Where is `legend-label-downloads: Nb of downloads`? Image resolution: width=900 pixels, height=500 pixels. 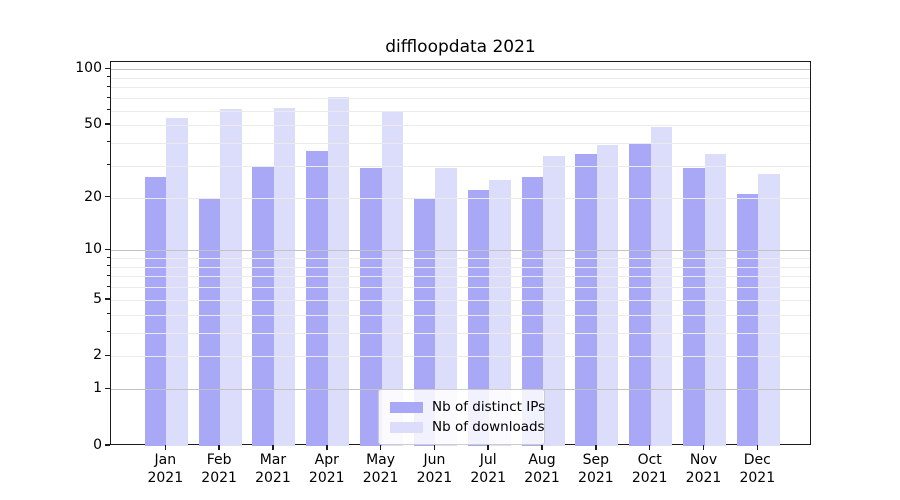
legend-label-downloads: Nb of downloads is located at coordinates (488, 427).